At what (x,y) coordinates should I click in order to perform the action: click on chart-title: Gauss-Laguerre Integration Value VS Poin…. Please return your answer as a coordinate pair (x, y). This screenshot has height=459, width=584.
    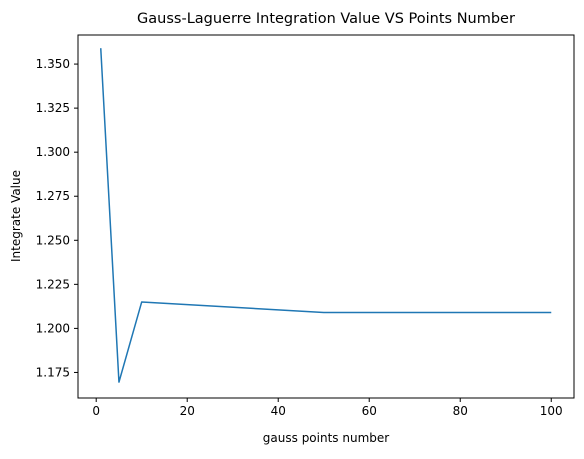
    Looking at the image, I should click on (326, 19).